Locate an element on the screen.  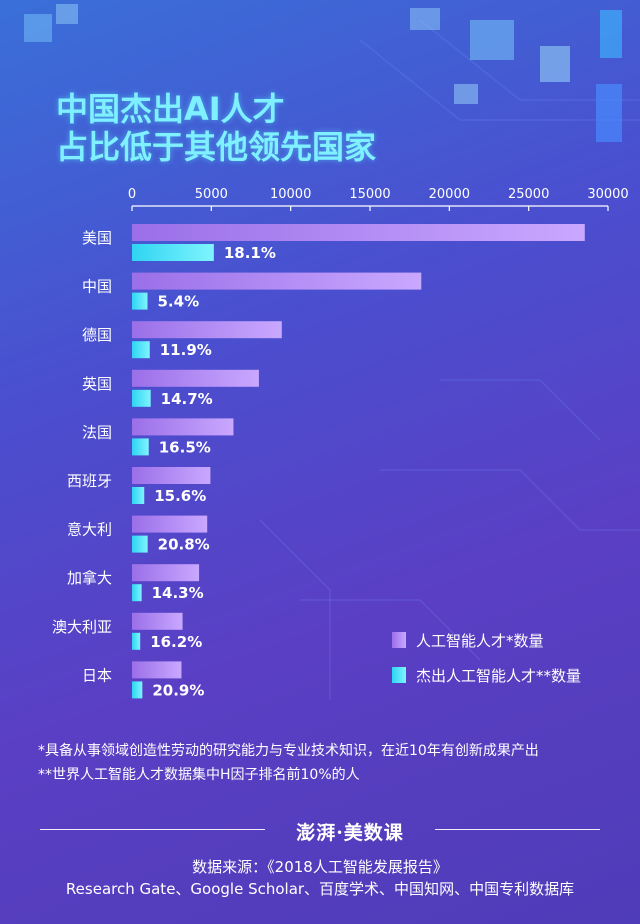
x-tick-label: 30000 is located at coordinates (607, 194).